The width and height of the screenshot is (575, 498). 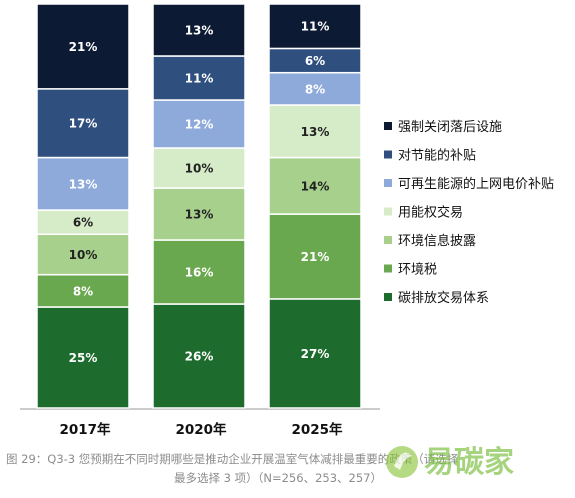 I want to click on caption-line-2: 最多选择 3 项）（N=256、253、257）, so click(x=278, y=478).